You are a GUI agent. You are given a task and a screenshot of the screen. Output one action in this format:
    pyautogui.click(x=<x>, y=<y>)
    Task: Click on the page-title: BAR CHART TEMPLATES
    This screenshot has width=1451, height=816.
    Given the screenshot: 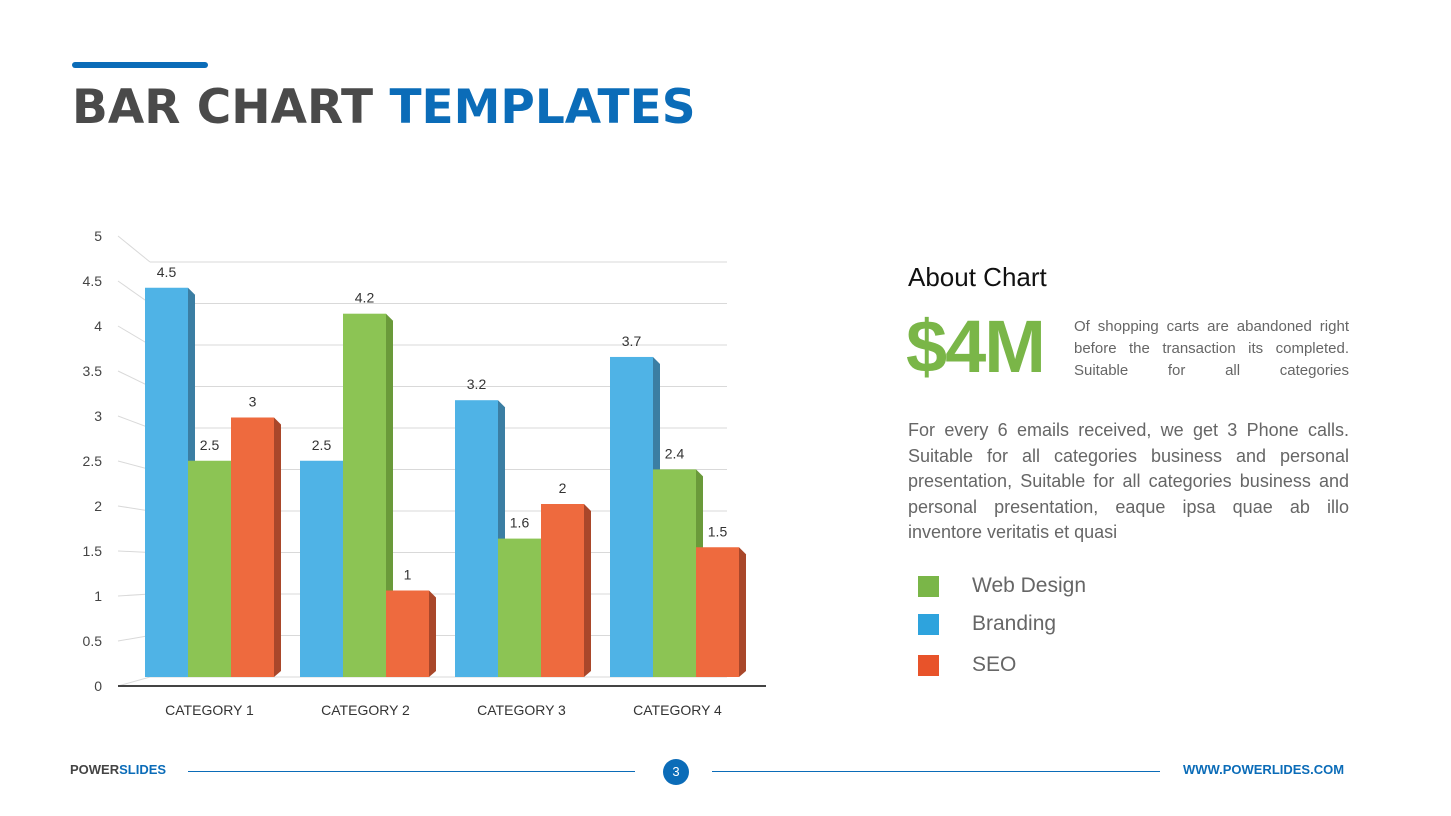 What is the action you would take?
    pyautogui.click(x=384, y=107)
    